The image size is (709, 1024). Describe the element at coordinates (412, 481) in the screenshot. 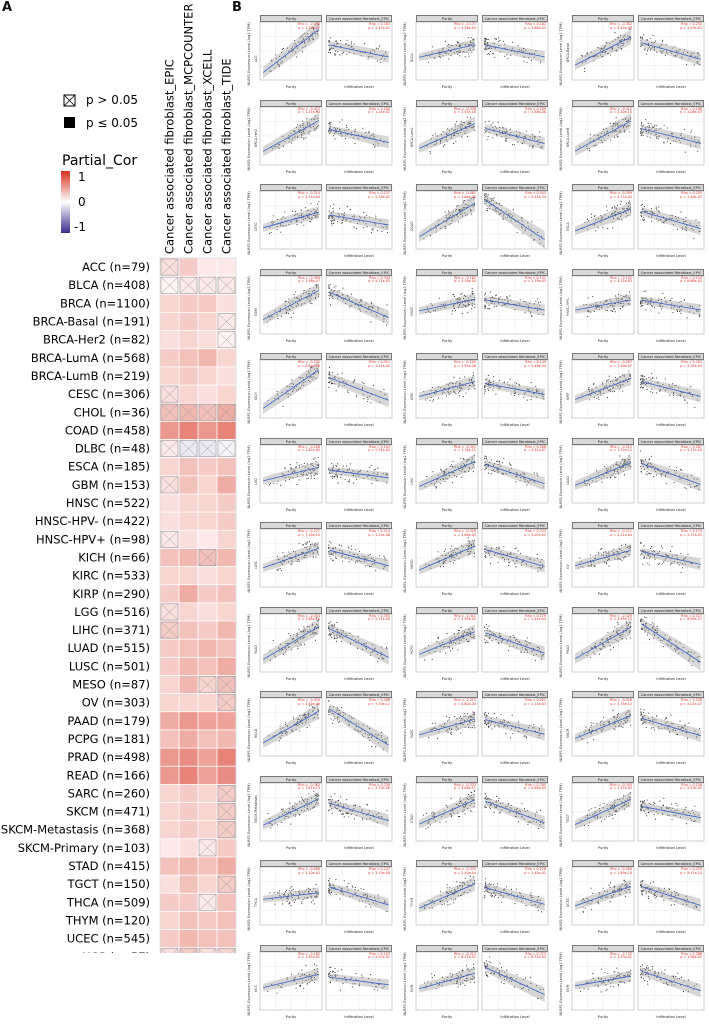

I see `cancer-type-label: LIHC` at that location.